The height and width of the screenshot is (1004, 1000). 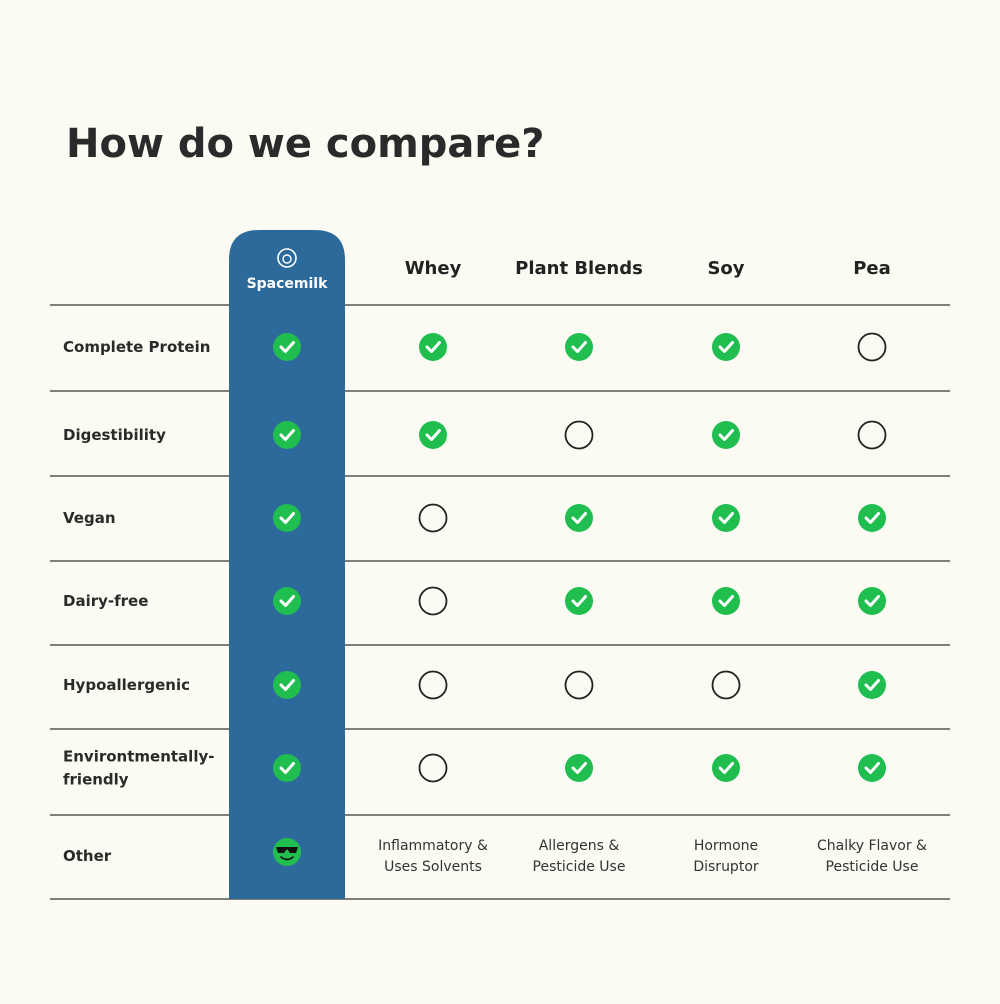 What do you see at coordinates (114, 435) in the screenshot?
I see `row-label: Digestibility` at bounding box center [114, 435].